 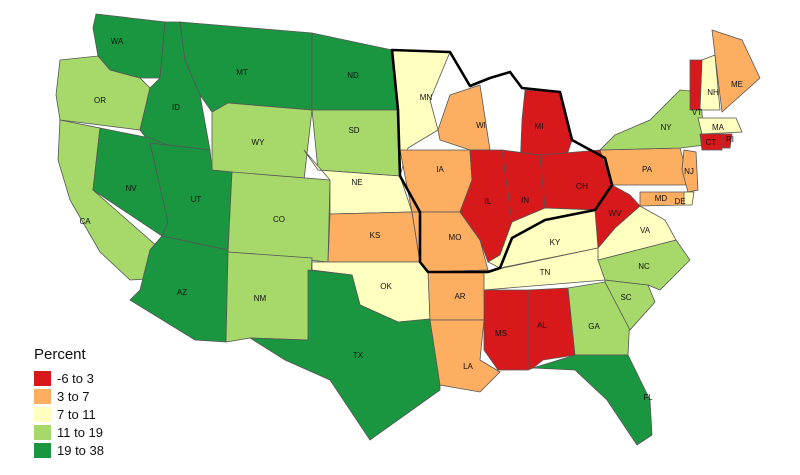 I want to click on legend-item: -6 to 3, so click(x=69, y=378).